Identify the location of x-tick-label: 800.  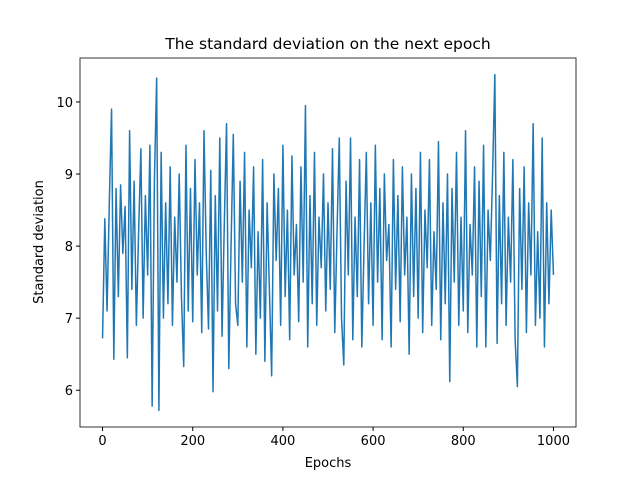
(463, 441).